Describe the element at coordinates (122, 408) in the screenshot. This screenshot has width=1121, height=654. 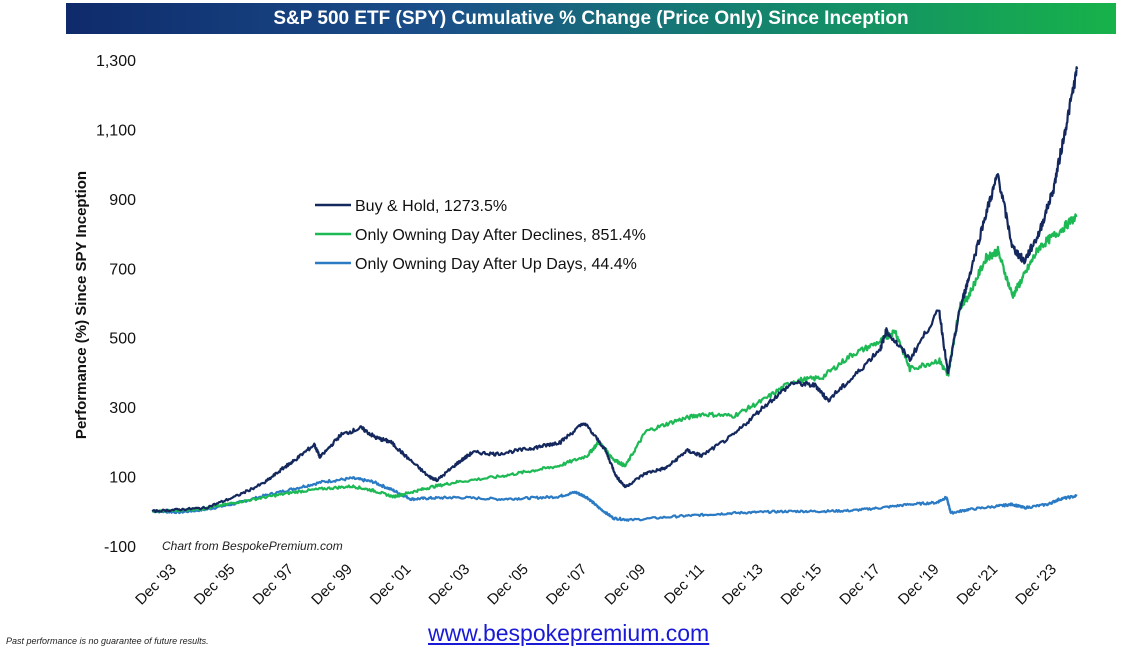
I see `y-tick-label: 300` at that location.